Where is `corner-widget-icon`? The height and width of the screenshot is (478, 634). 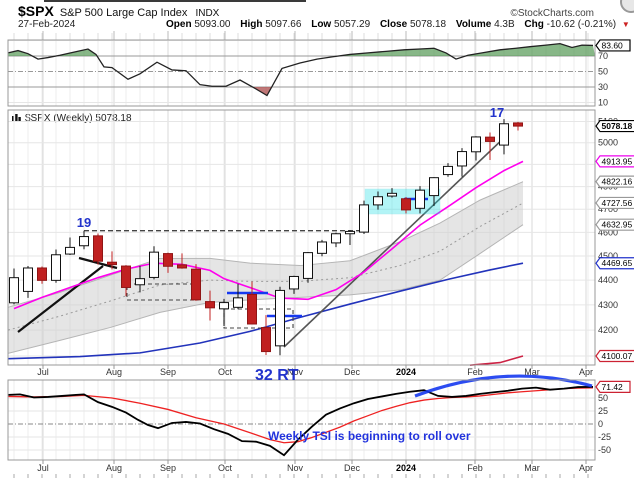 corner-widget-icon is located at coordinates (627, 6).